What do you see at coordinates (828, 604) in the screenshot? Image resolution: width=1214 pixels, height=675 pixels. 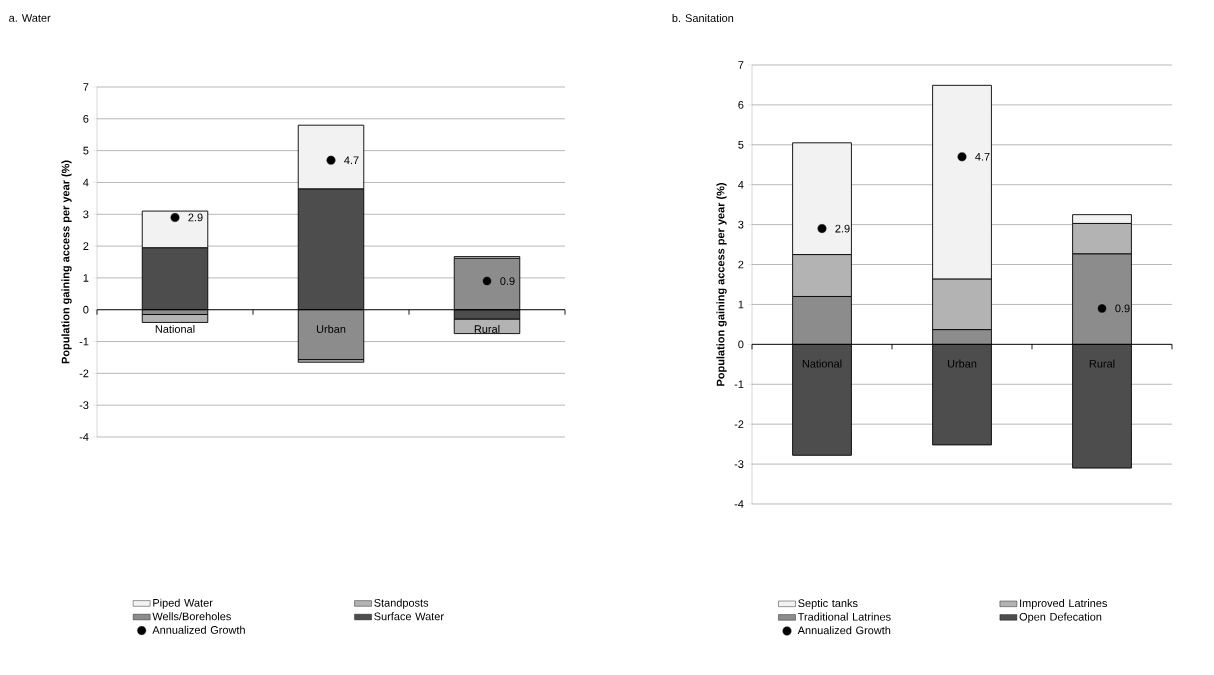 I see `legend-label: Septic tanks` at bounding box center [828, 604].